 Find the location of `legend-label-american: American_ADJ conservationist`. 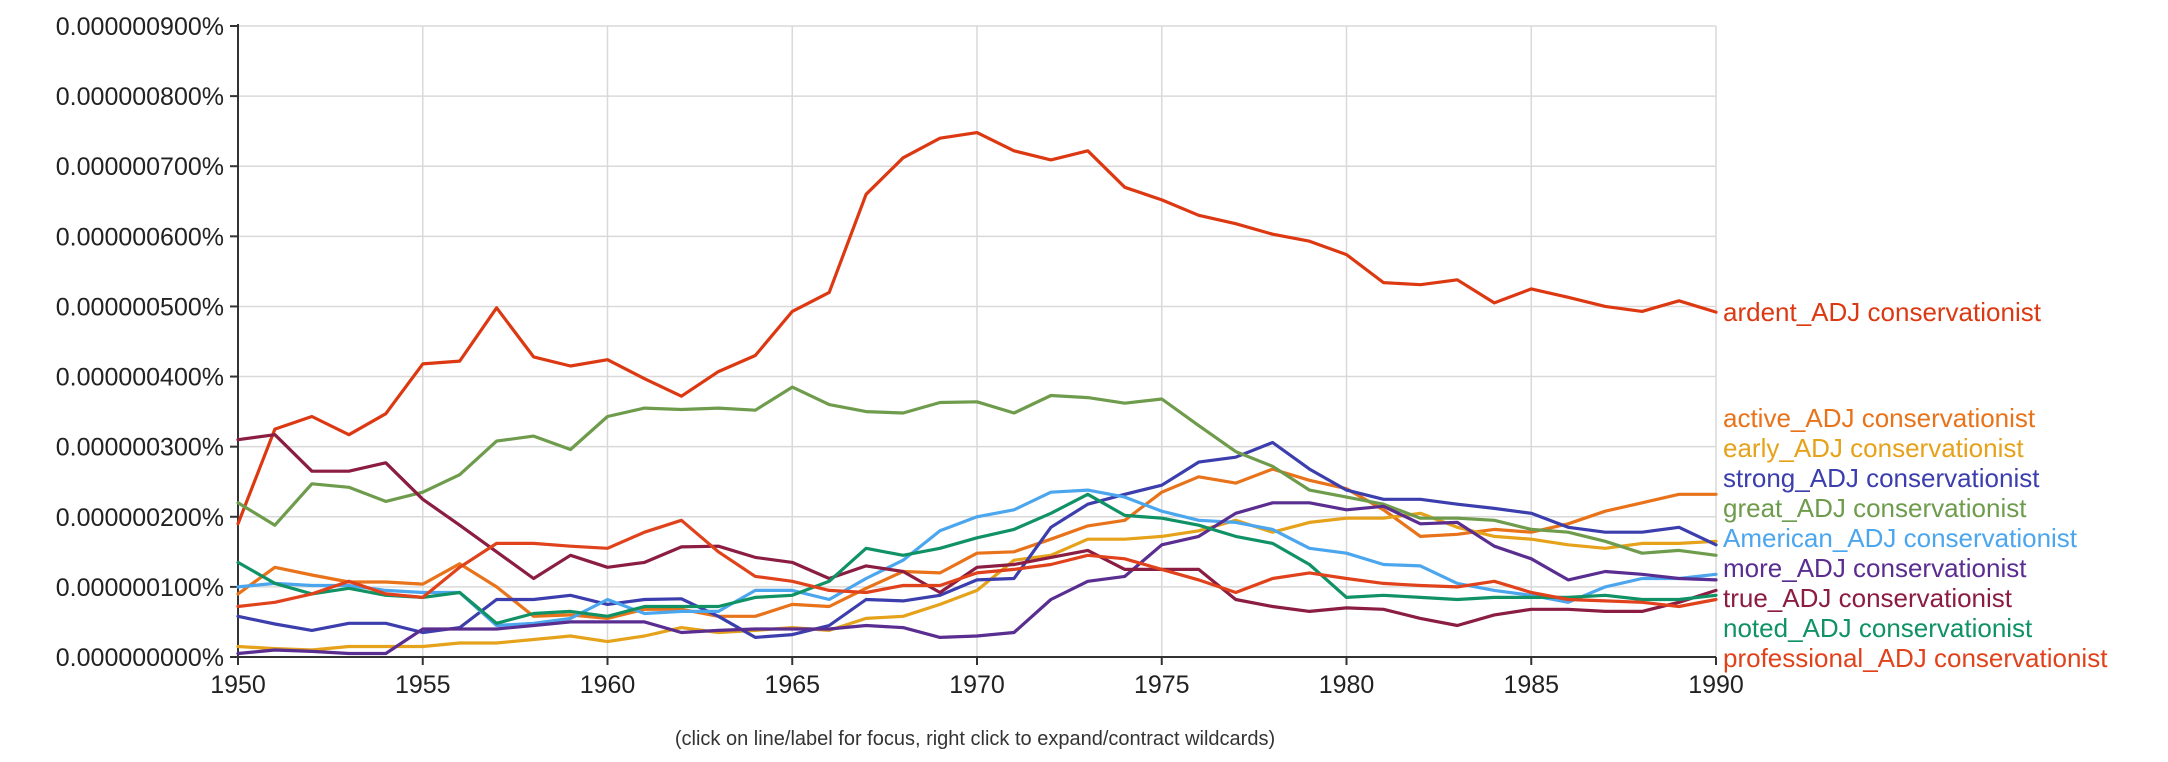

legend-label-american: American_ADJ conservationist is located at coordinates (1900, 538).